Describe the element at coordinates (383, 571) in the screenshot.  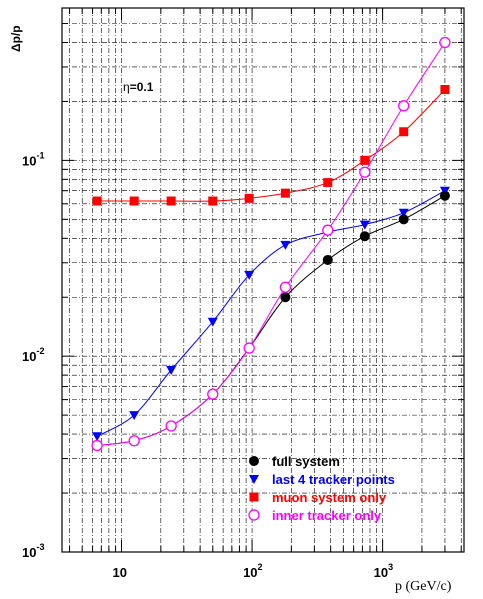
I see `x-tick-label: 10³` at that location.